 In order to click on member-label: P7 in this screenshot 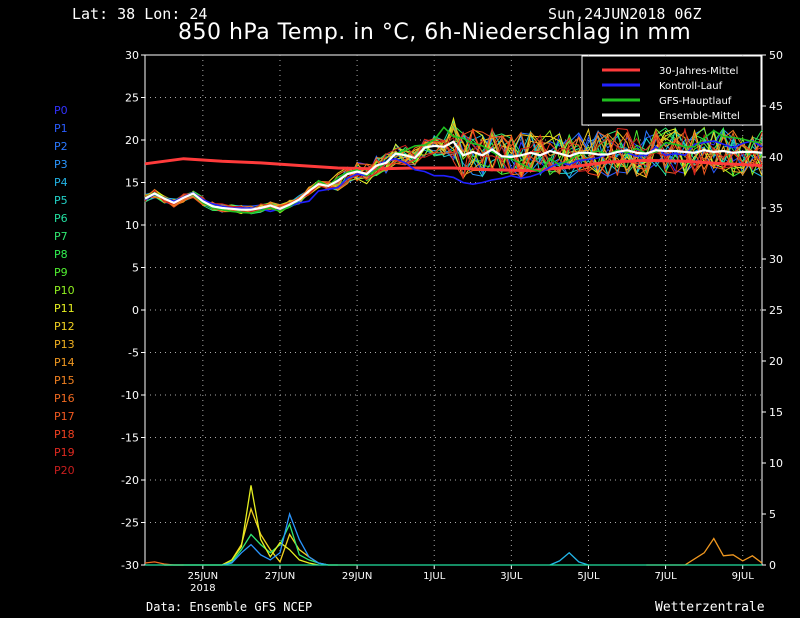, I will do `click(61, 236)`.